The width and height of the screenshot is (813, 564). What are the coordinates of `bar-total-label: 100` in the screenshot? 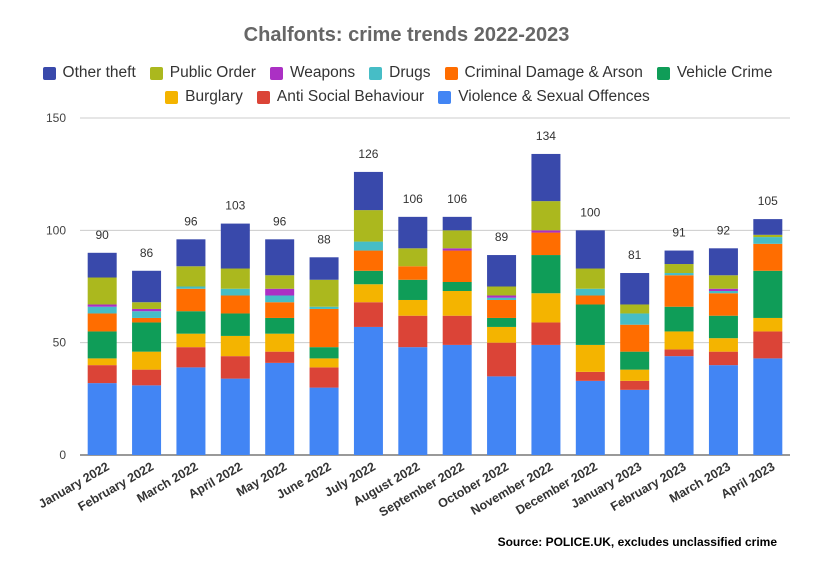 It's located at (590, 212).